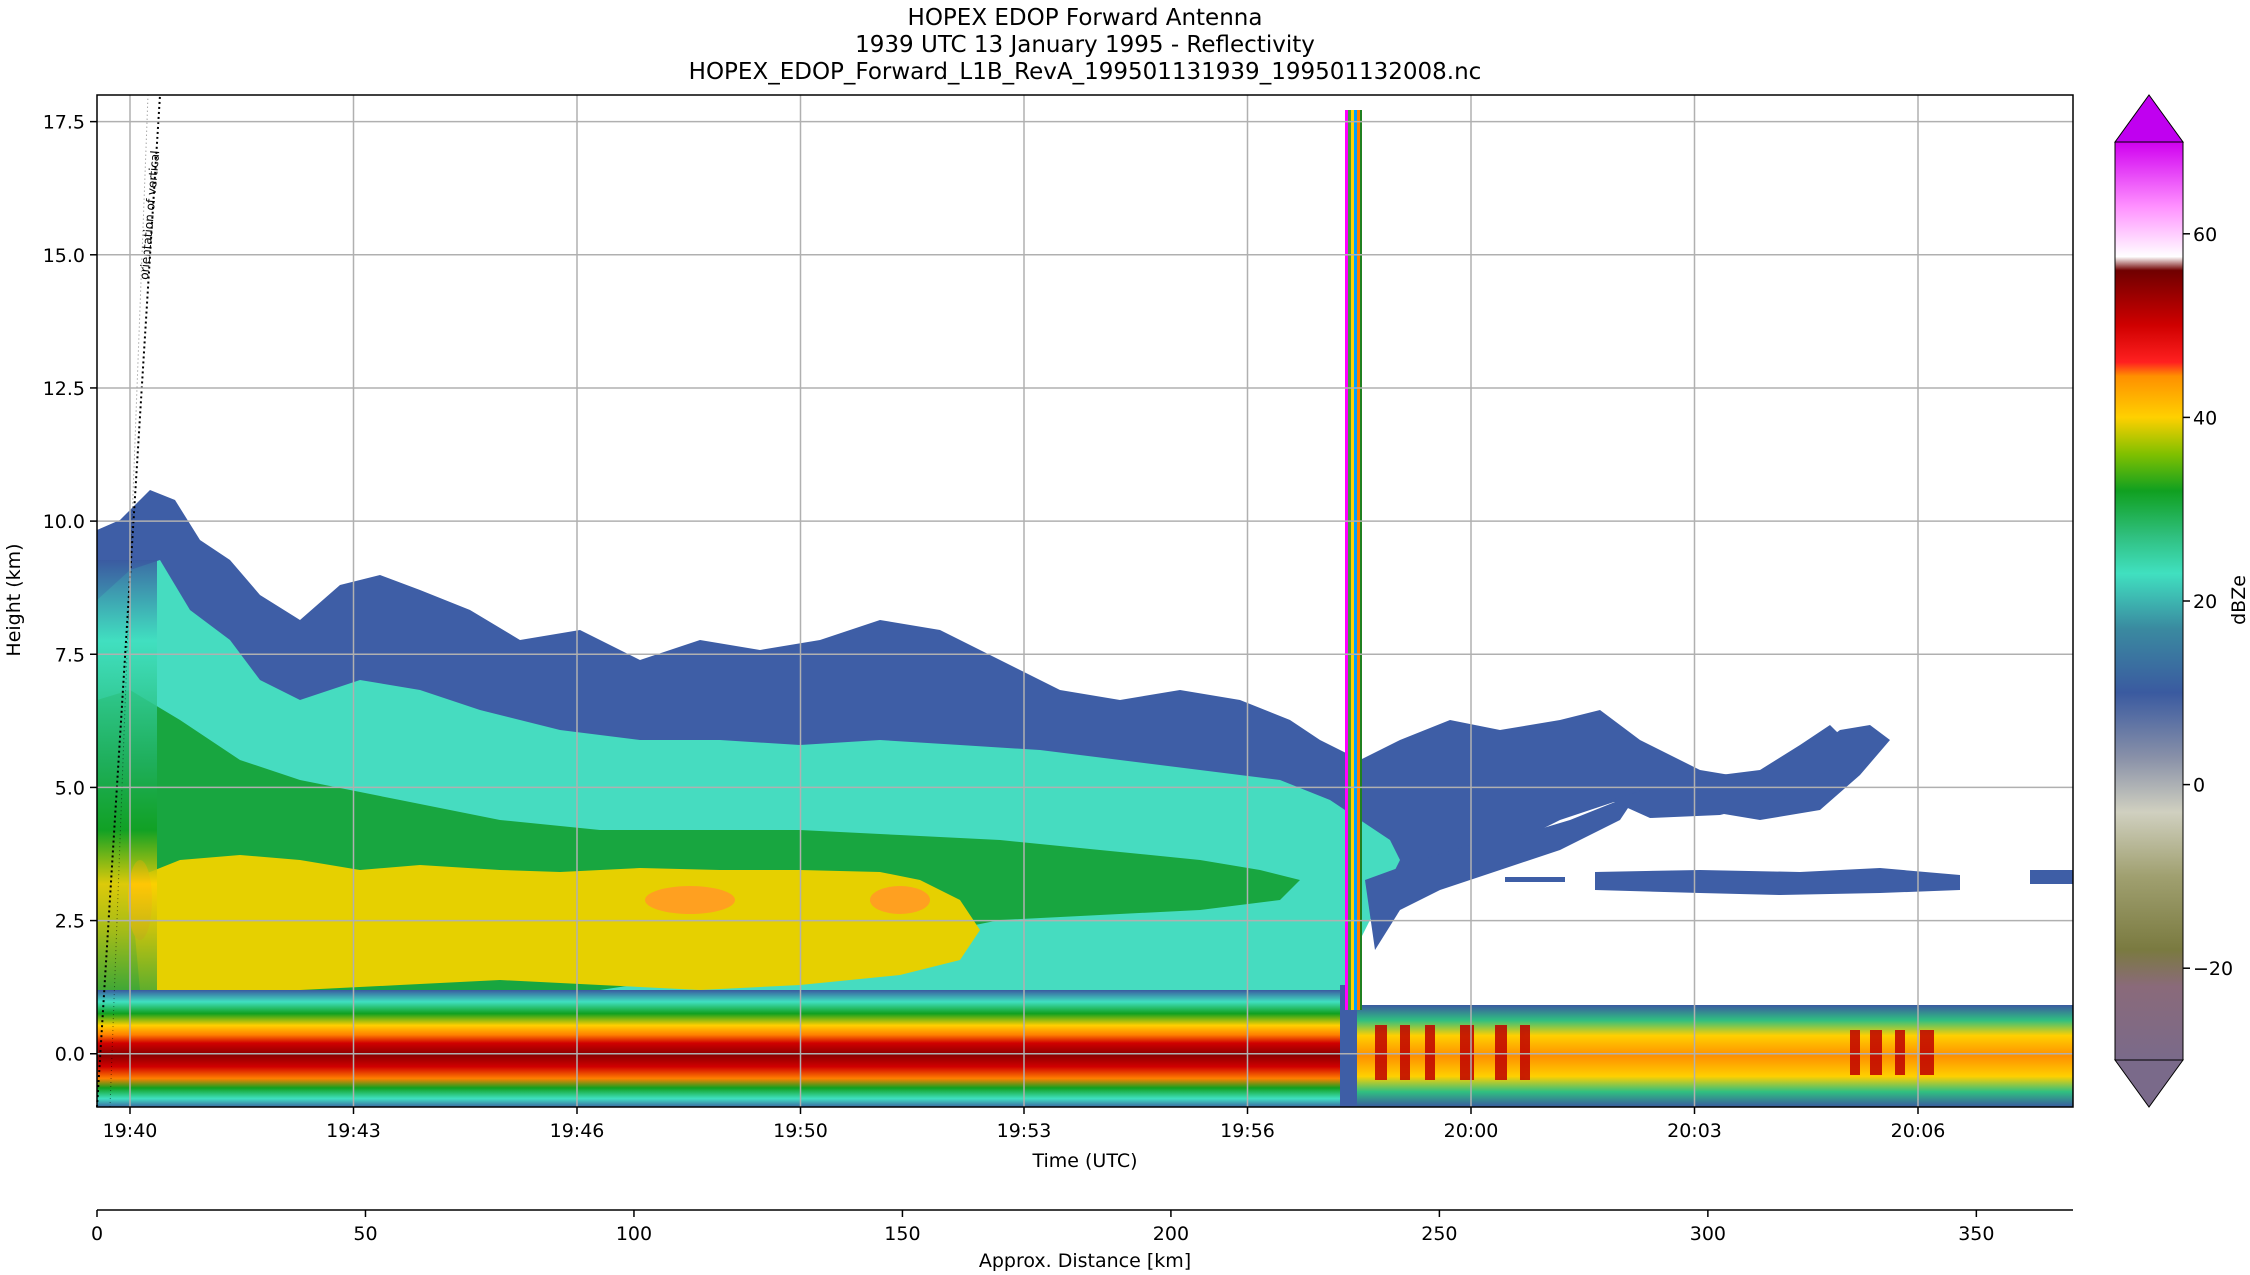 The height and width of the screenshot is (1275, 2250). I want to click on x-tick-label: 19:56, so click(1247, 1131).